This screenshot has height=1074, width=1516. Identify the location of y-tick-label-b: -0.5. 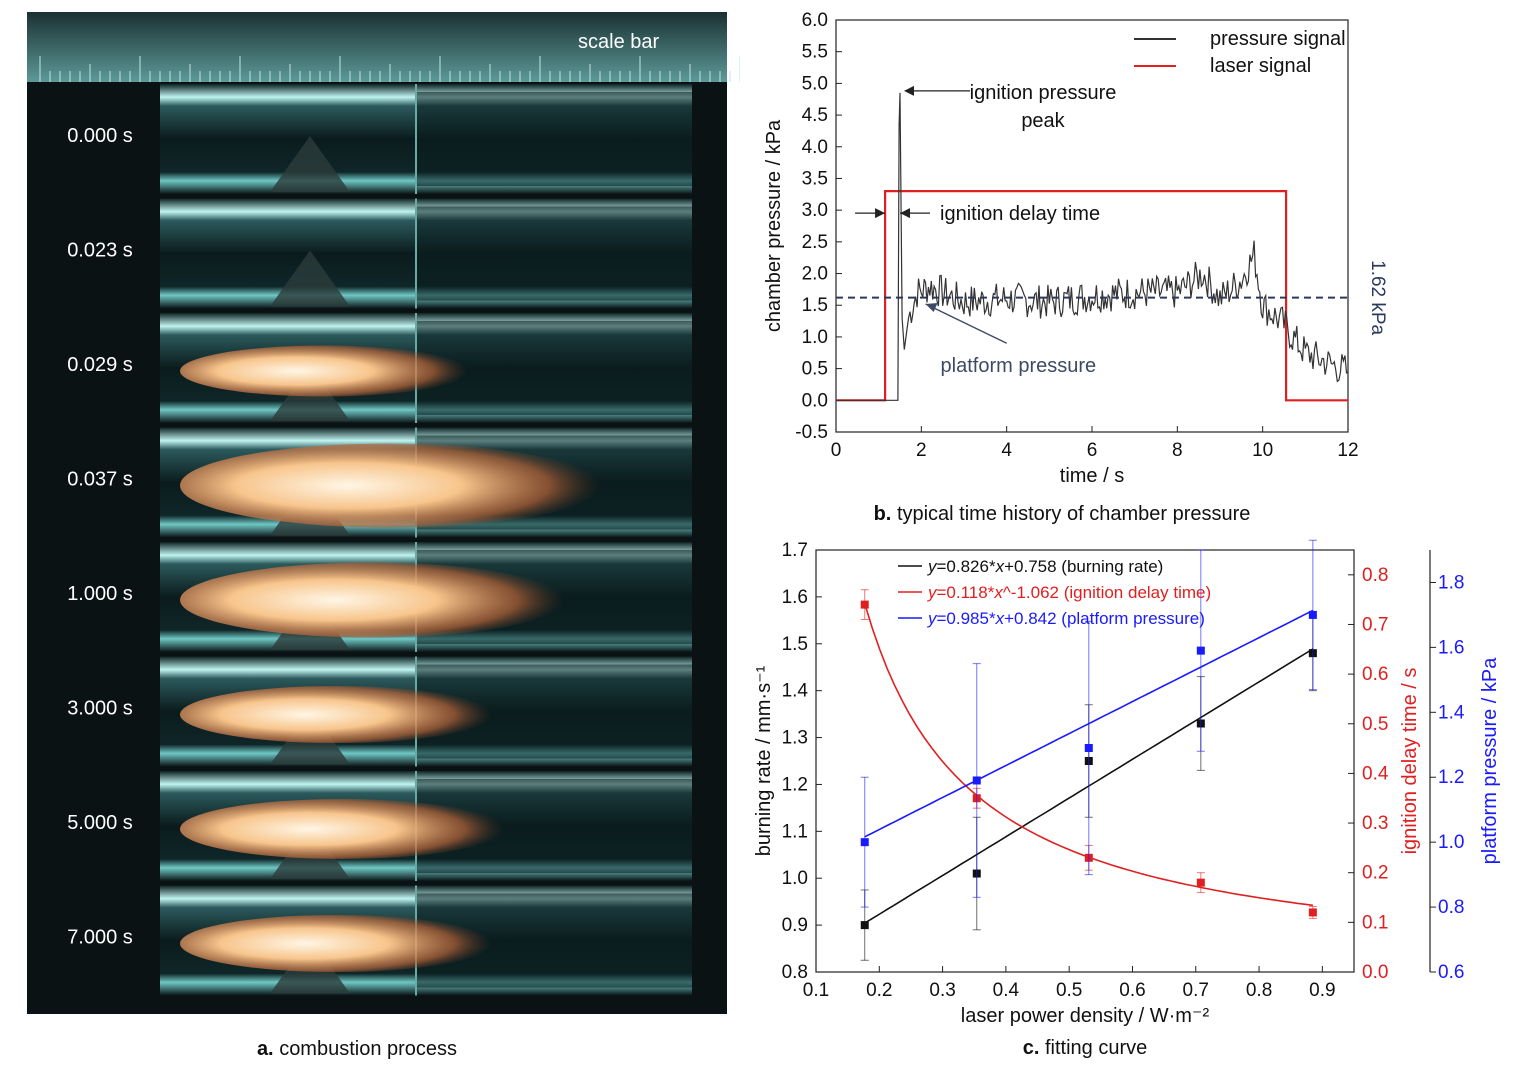
(811, 432).